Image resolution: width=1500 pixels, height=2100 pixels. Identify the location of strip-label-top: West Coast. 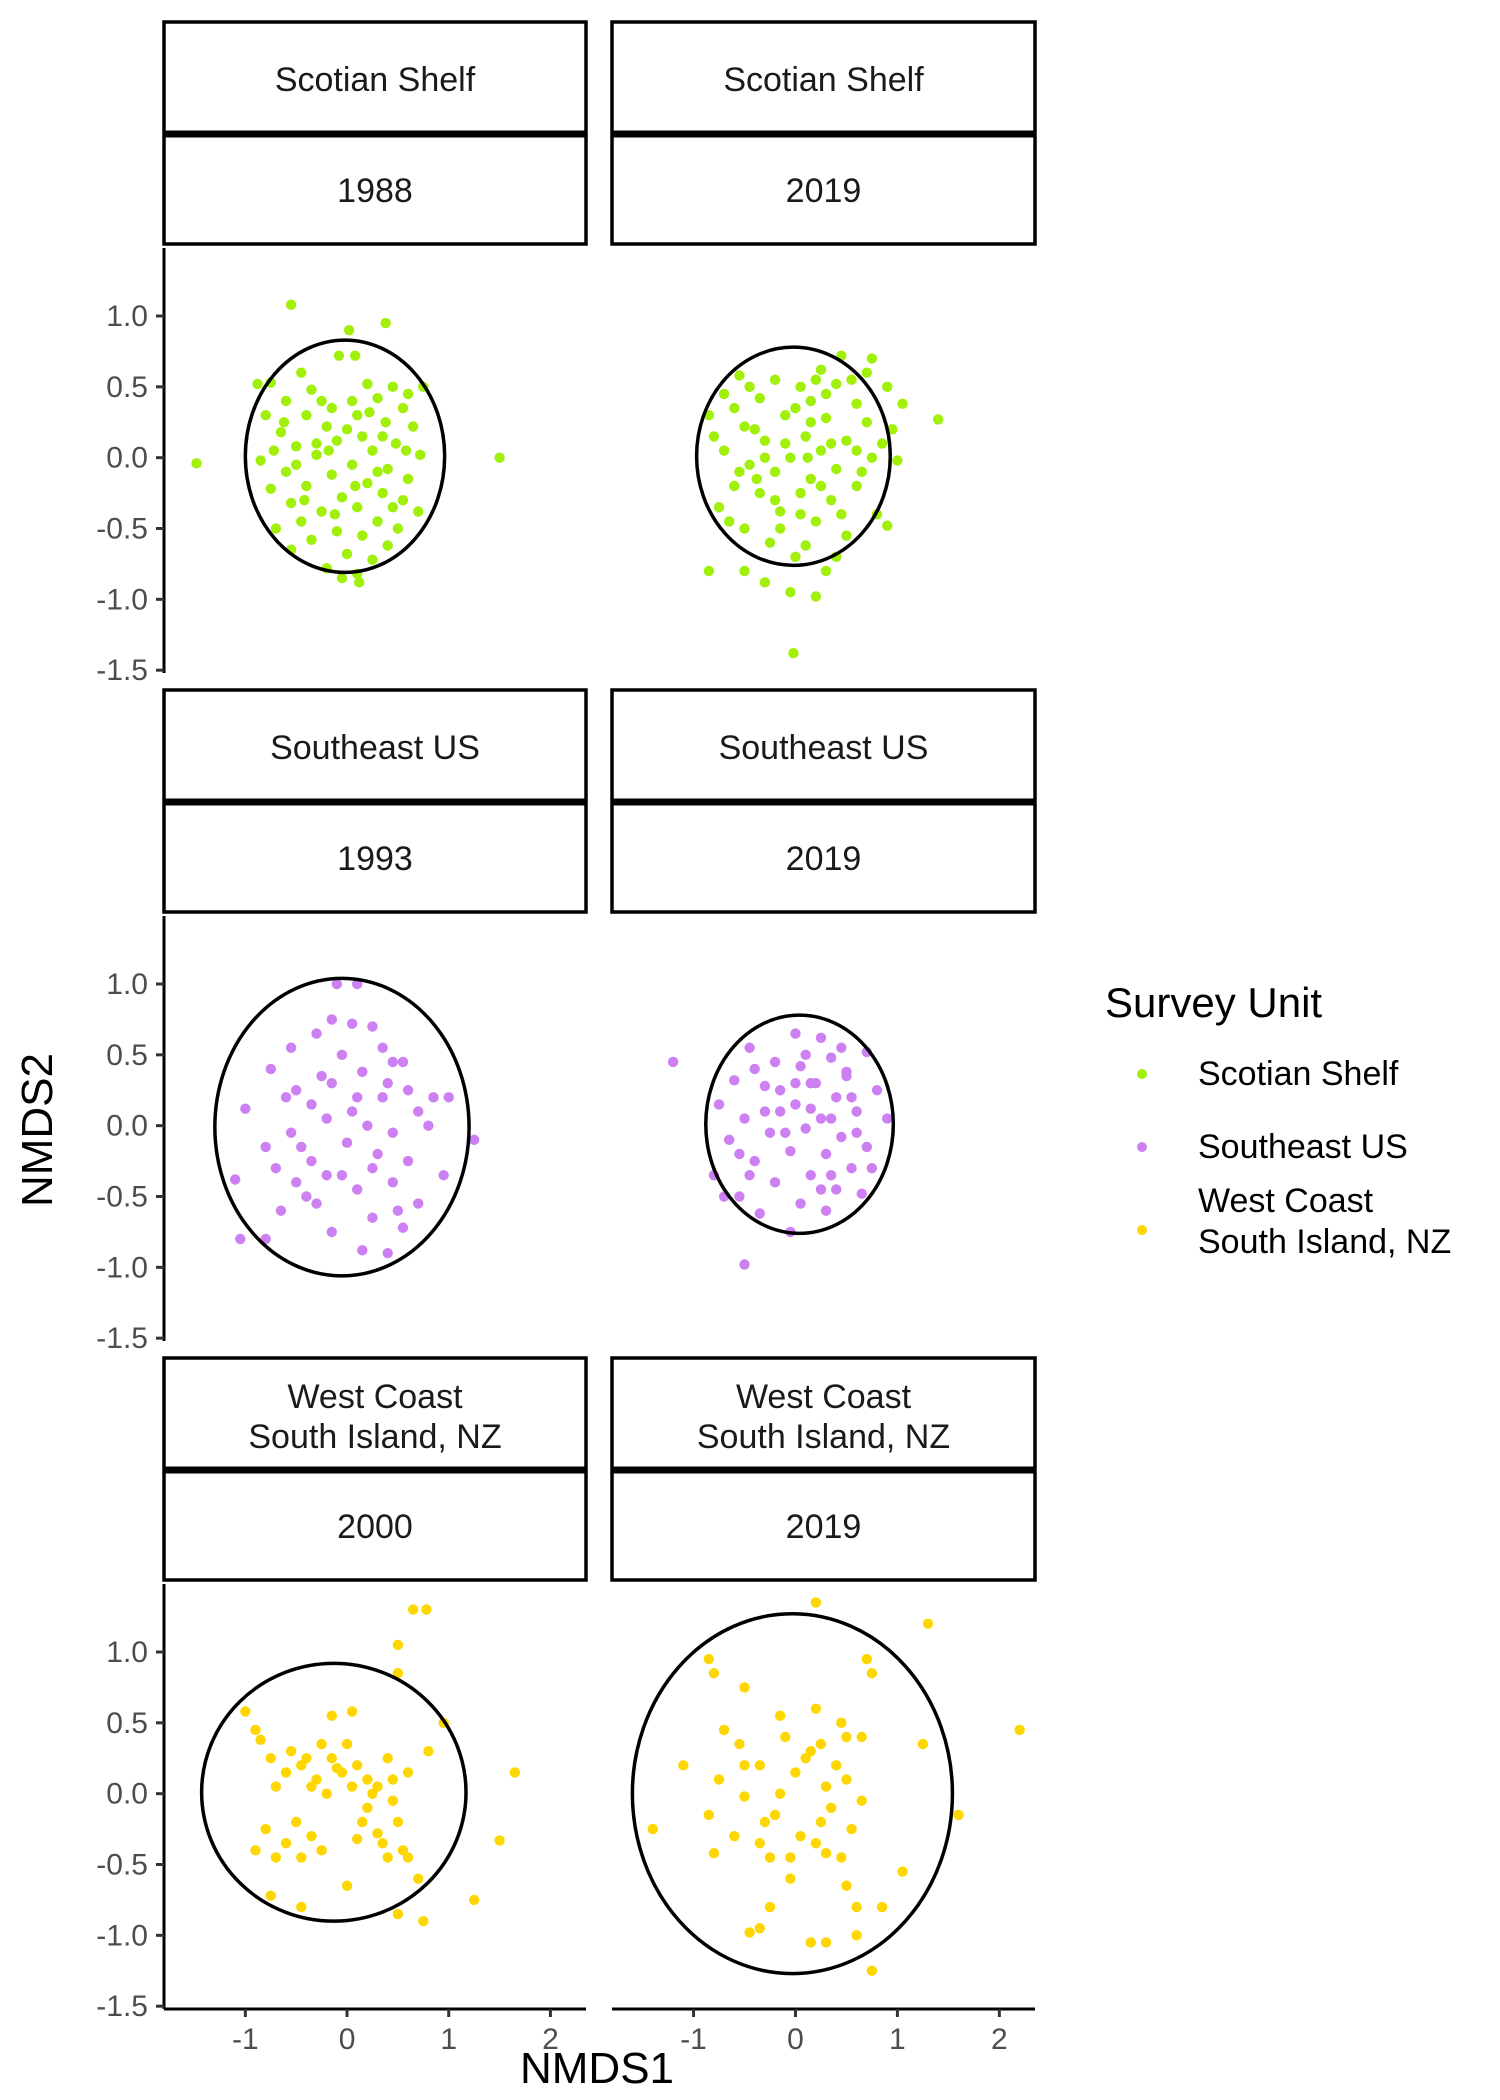
(824, 1397).